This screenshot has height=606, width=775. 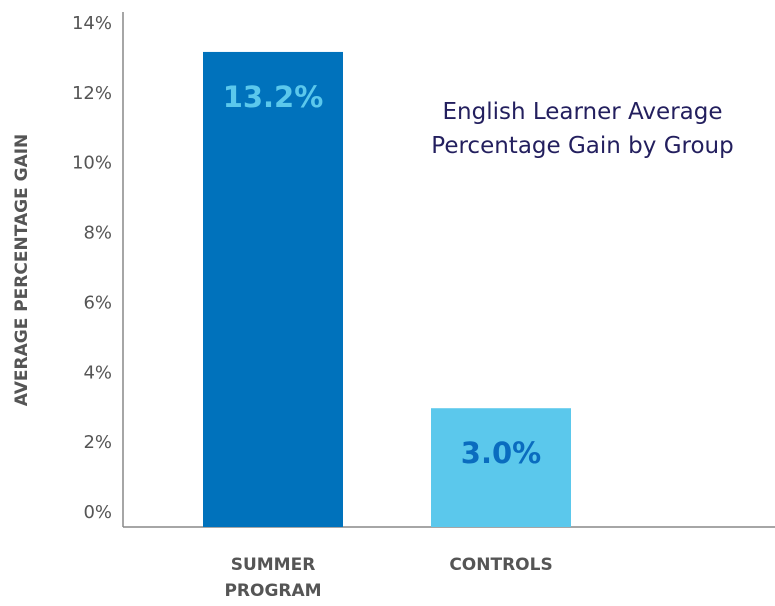 What do you see at coordinates (501, 453) in the screenshot?
I see `value-label: 3.0%` at bounding box center [501, 453].